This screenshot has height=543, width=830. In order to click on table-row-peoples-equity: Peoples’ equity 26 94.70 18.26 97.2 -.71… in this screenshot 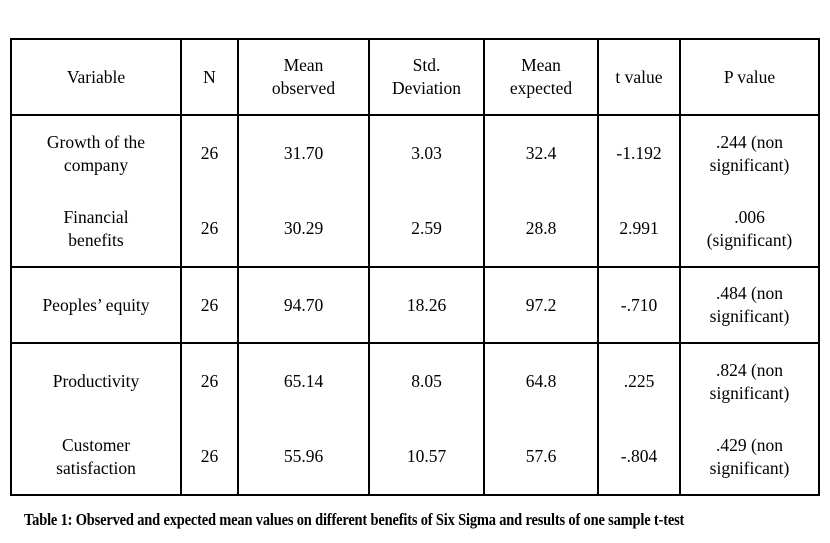, I will do `click(415, 305)`.